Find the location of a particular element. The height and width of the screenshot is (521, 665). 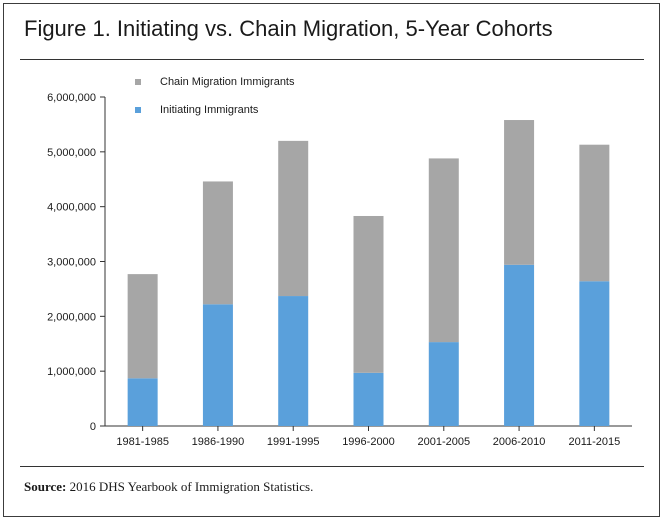

source-divider is located at coordinates (332, 466).